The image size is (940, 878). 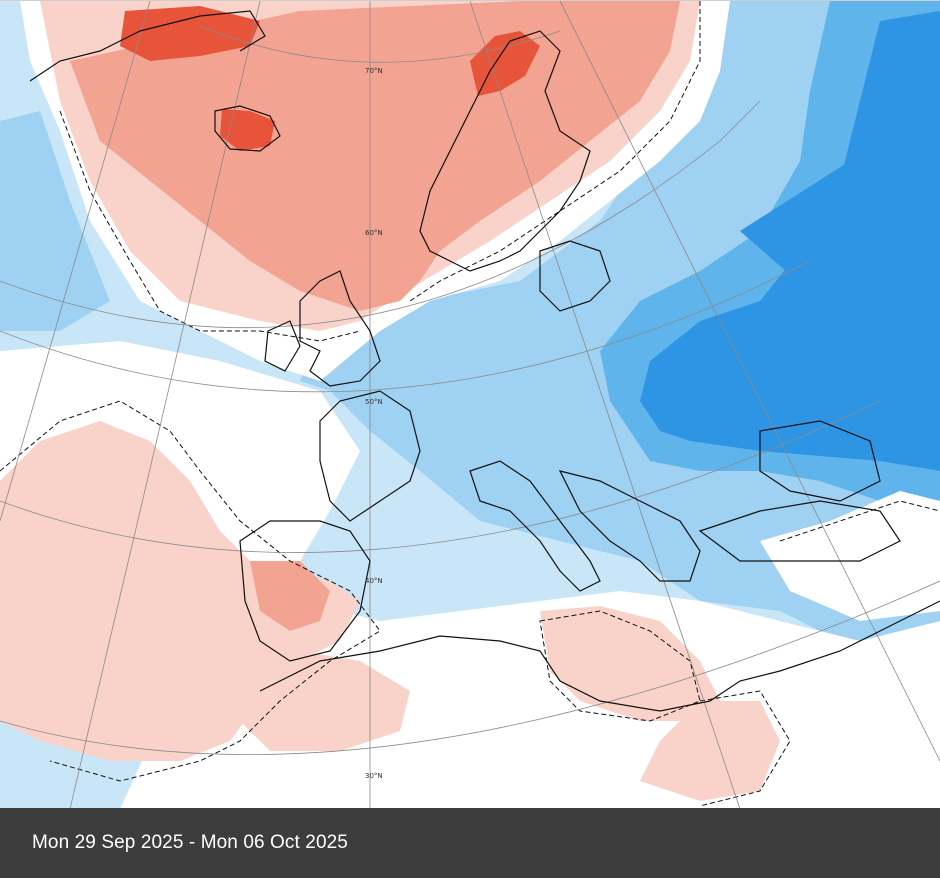 What do you see at coordinates (340, 328) in the screenshot?
I see `coastline-british-isles` at bounding box center [340, 328].